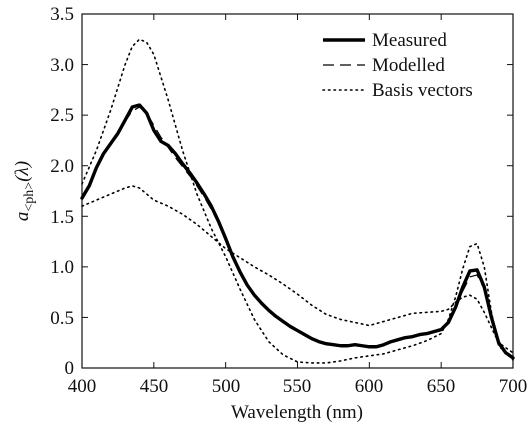  Describe the element at coordinates (408, 65) in the screenshot. I see `legend-label-modelled: Modelled` at that location.